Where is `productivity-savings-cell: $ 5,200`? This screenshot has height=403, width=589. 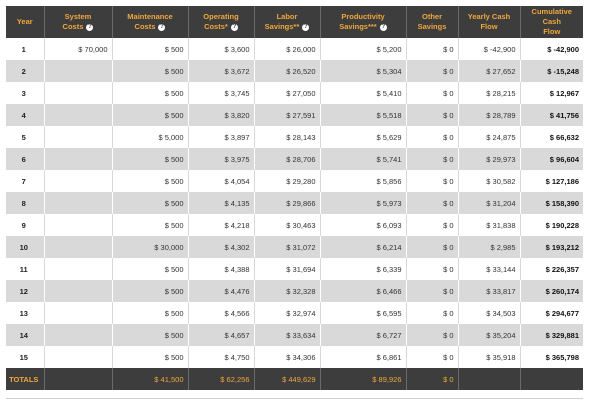
productivity-savings-cell: $ 5,200 is located at coordinates (362, 49).